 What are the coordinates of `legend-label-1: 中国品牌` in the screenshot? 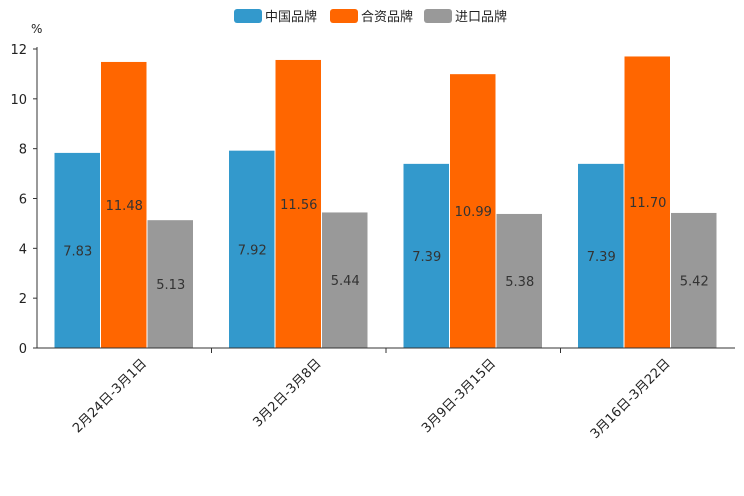 It's located at (291, 17).